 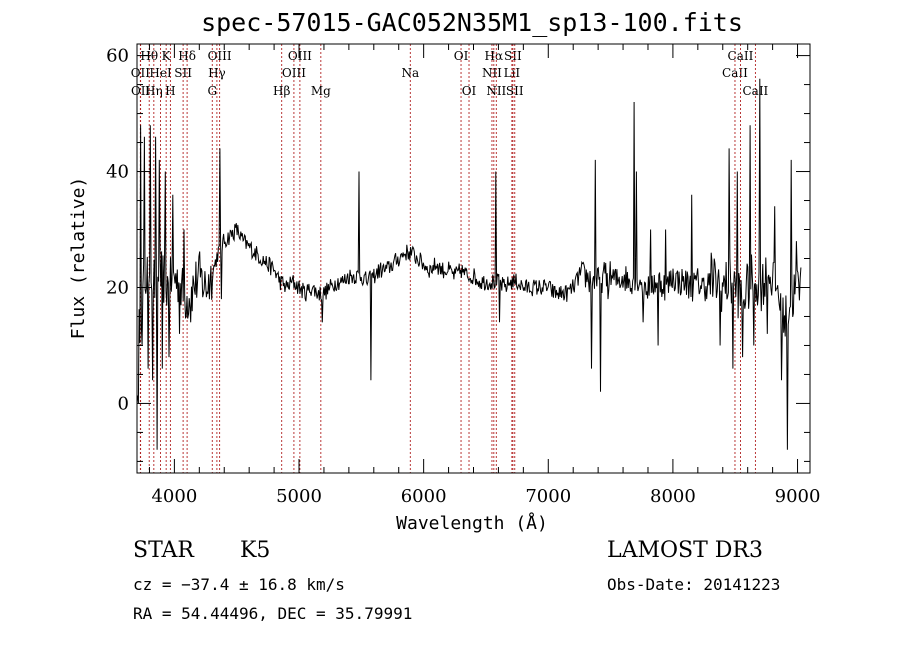 I want to click on line-label: Hα, so click(x=494, y=56).